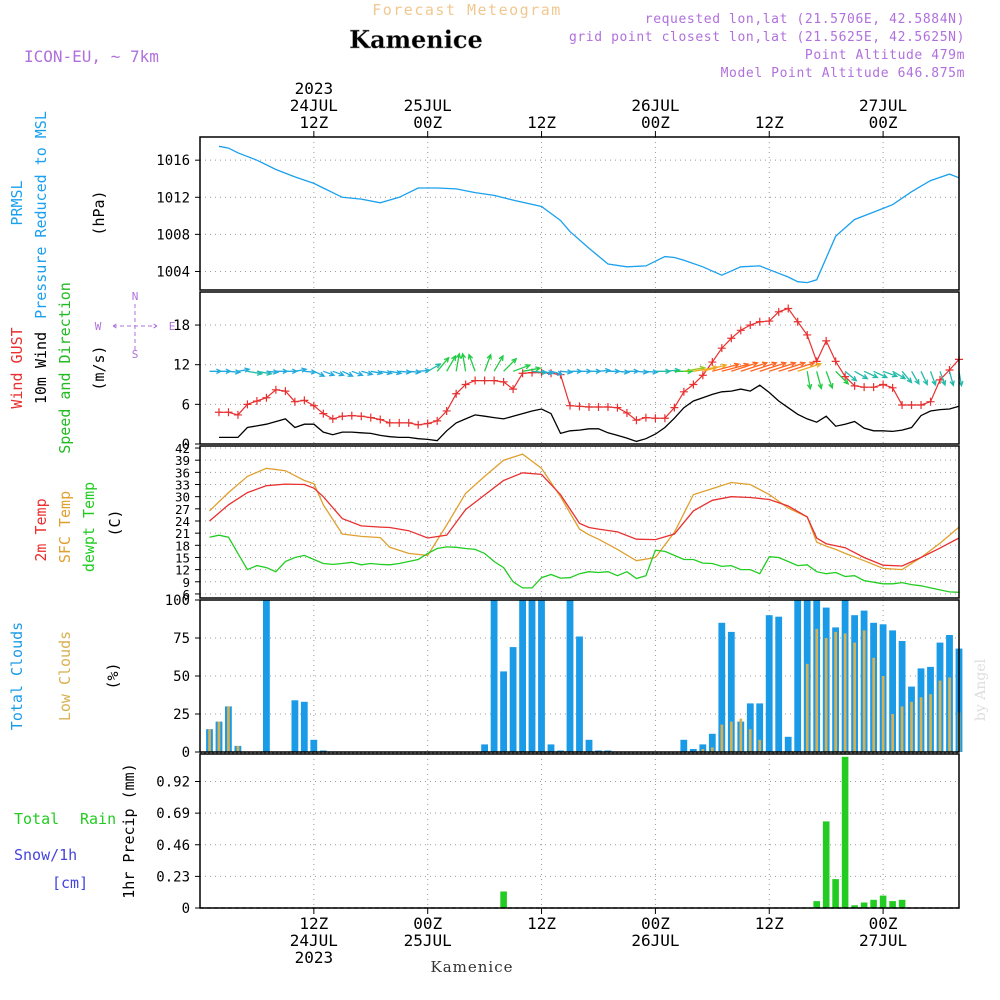  I want to click on ytick-label-clouds: 75, so click(181, 639).